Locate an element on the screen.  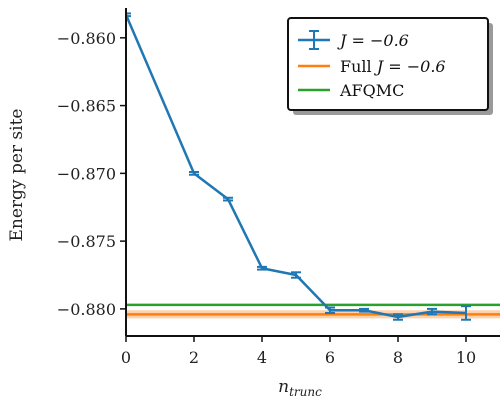
x-tick-label: 8 is located at coordinates (398, 357).